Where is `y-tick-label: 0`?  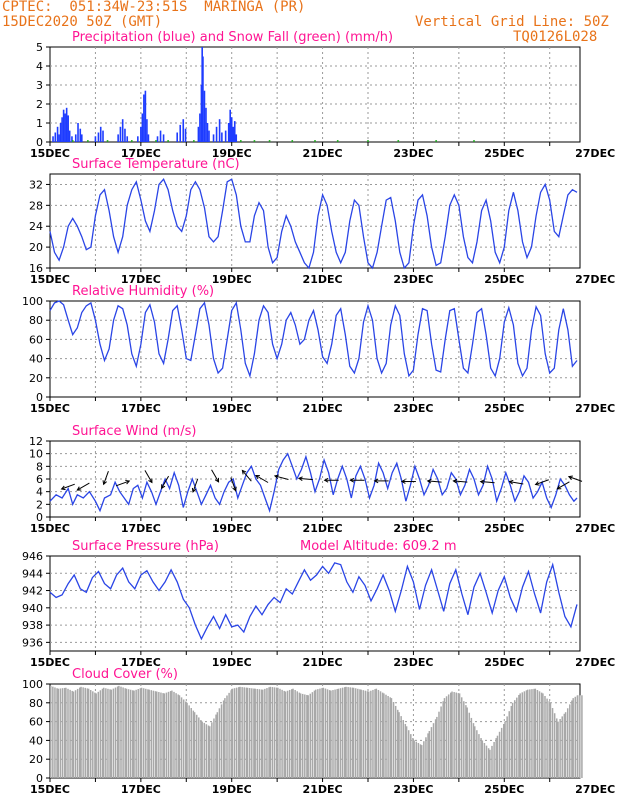
y-tick-label: 0 is located at coordinates (39, 142).